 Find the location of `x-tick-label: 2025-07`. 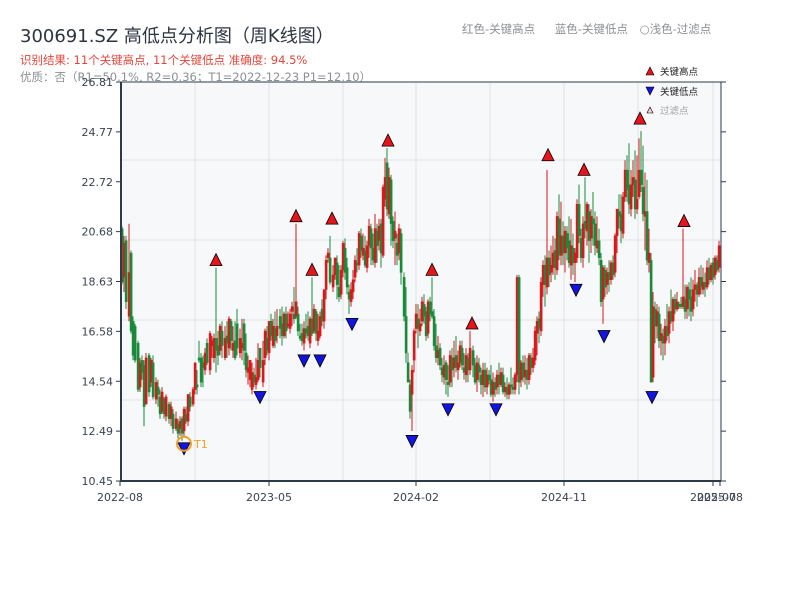

x-tick-label: 2025-07 is located at coordinates (713, 497).